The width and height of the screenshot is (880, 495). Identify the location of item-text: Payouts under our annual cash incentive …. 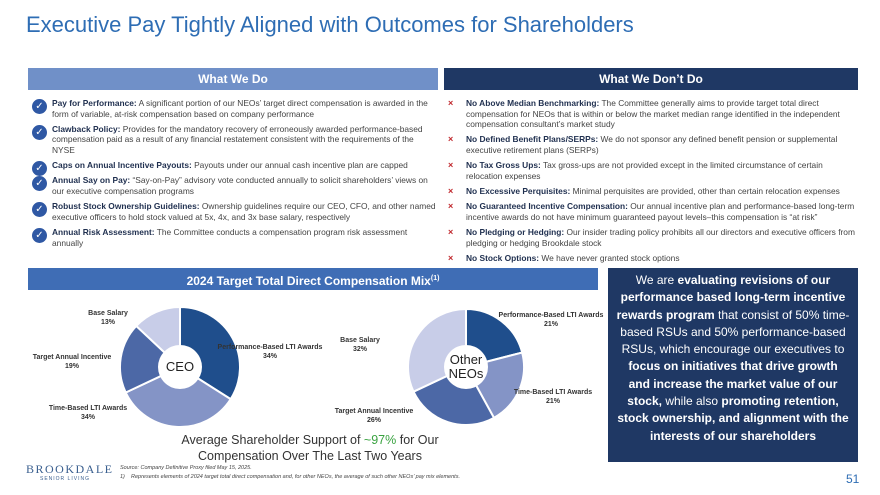
(301, 165).